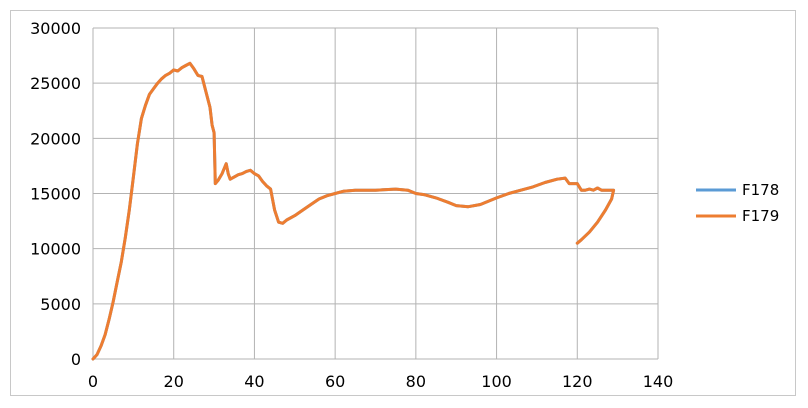  What do you see at coordinates (60, 304) in the screenshot?
I see `y-tick-label: 5000` at bounding box center [60, 304].